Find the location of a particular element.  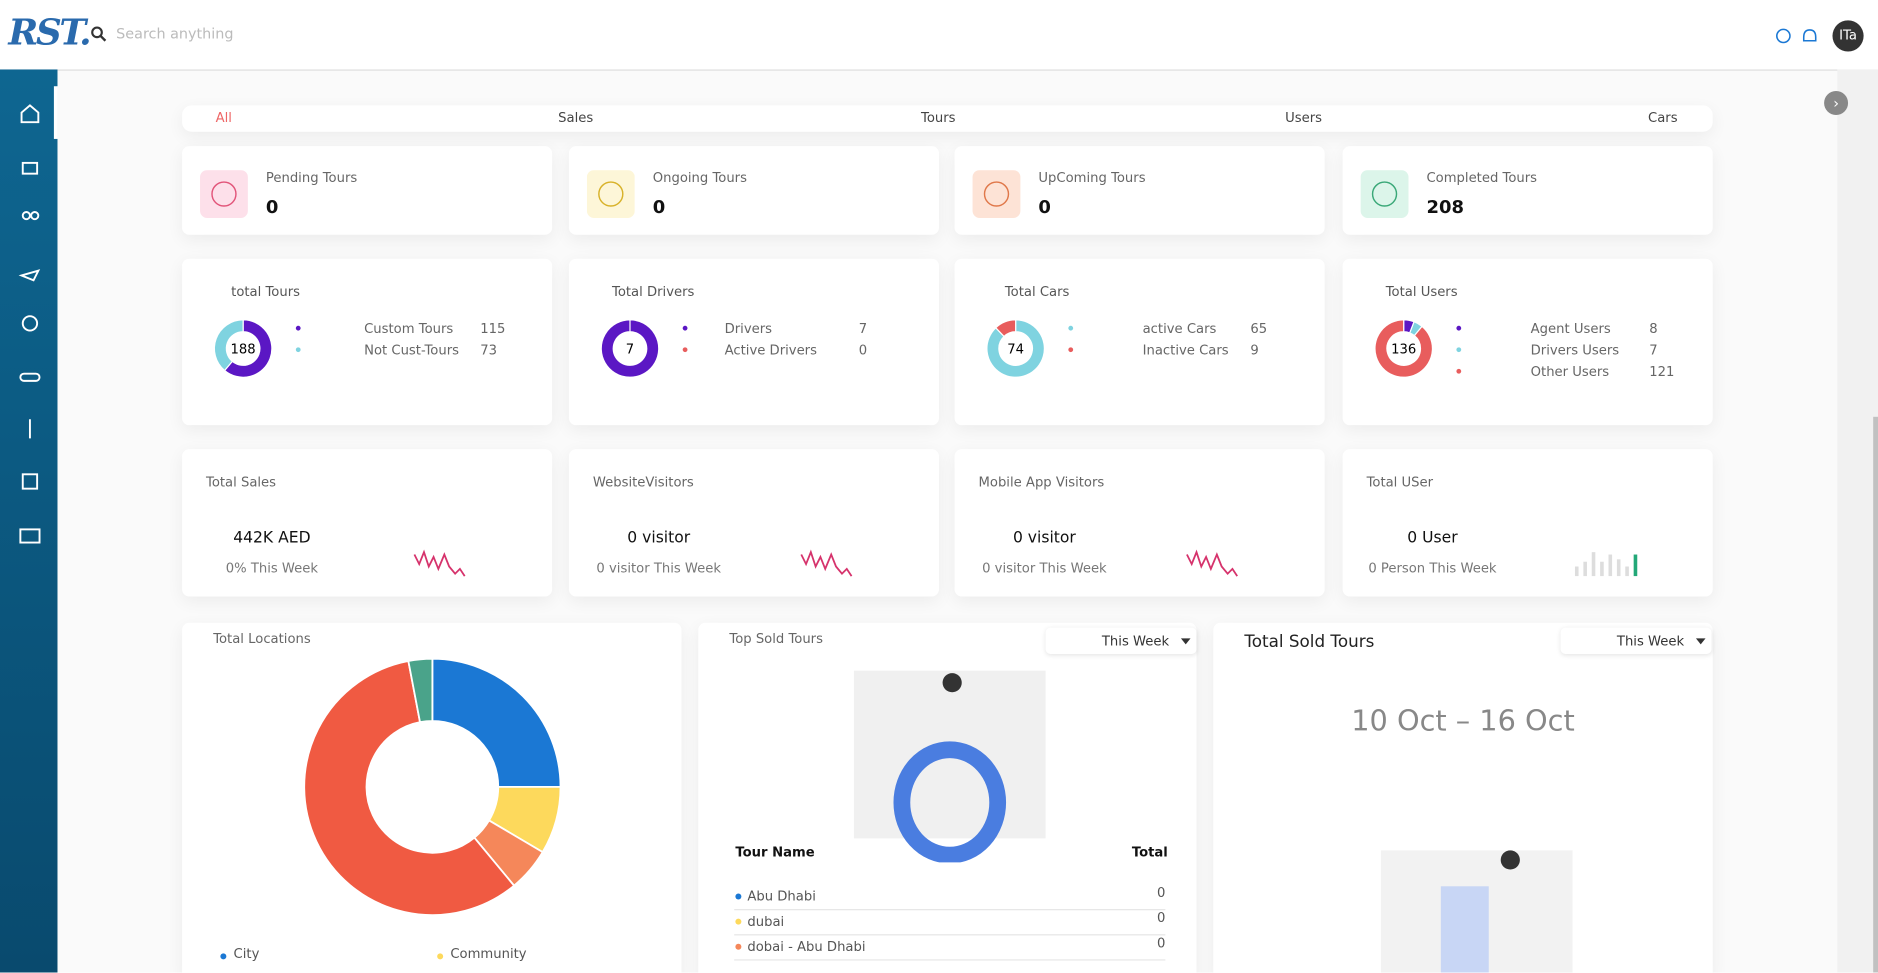

sparkline is located at coordinates (1212, 563).